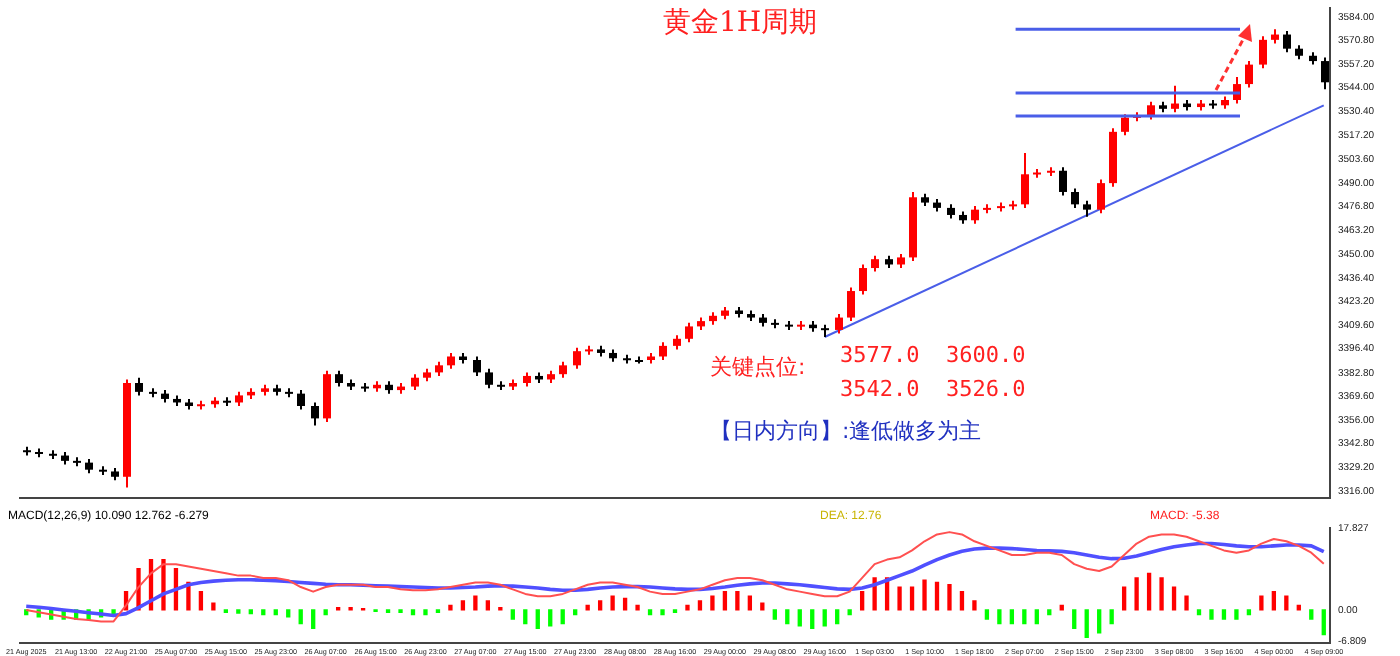  I want to click on annotation: 【日内方向】:逢低做多为主, so click(846, 430).